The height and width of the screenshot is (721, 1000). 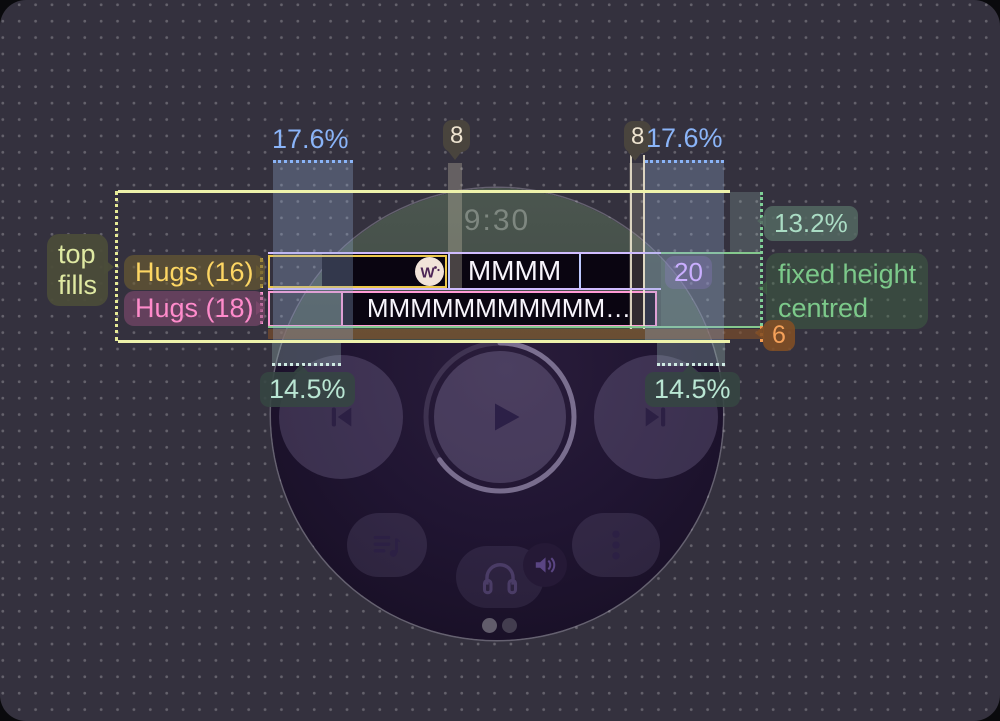 I want to click on more-vertical-icon, so click(x=616, y=545).